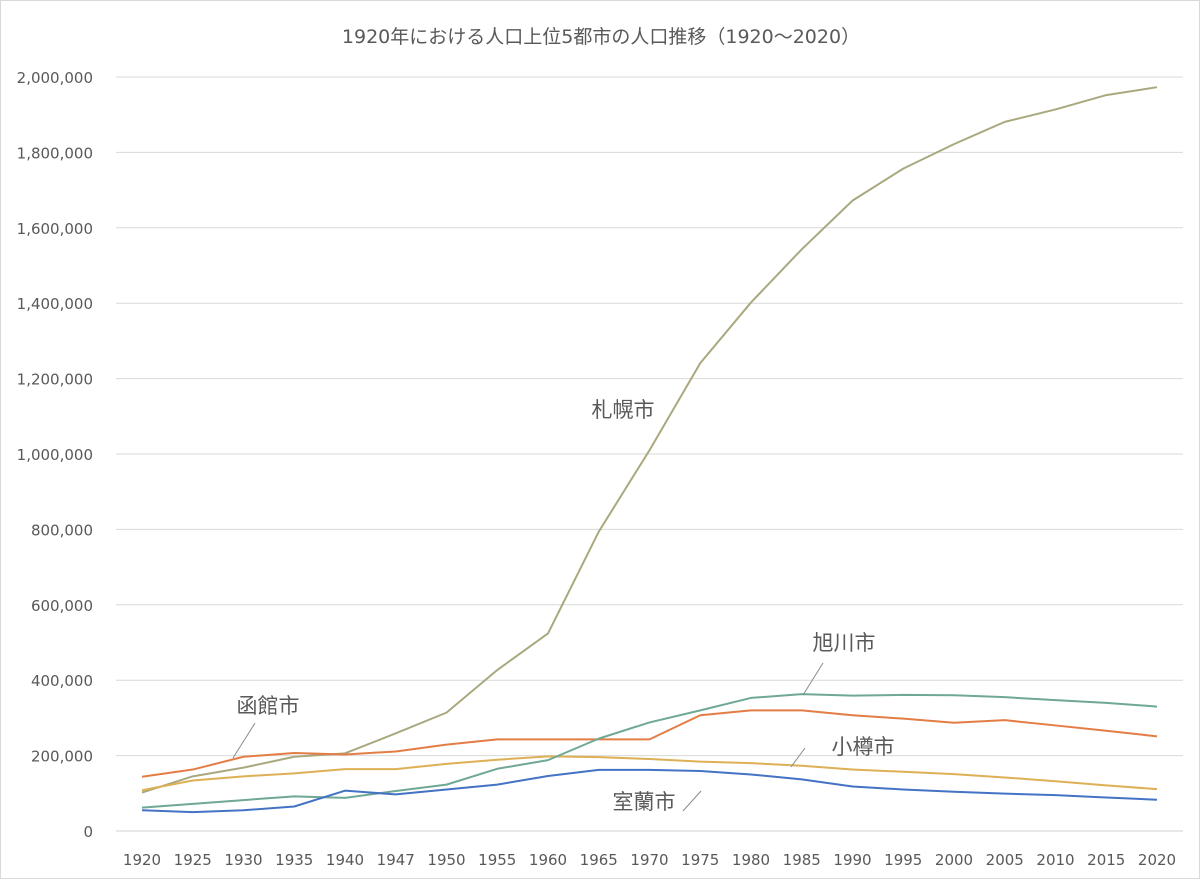  Describe the element at coordinates (62, 606) in the screenshot. I see `y-tick-label: 600,000` at that location.